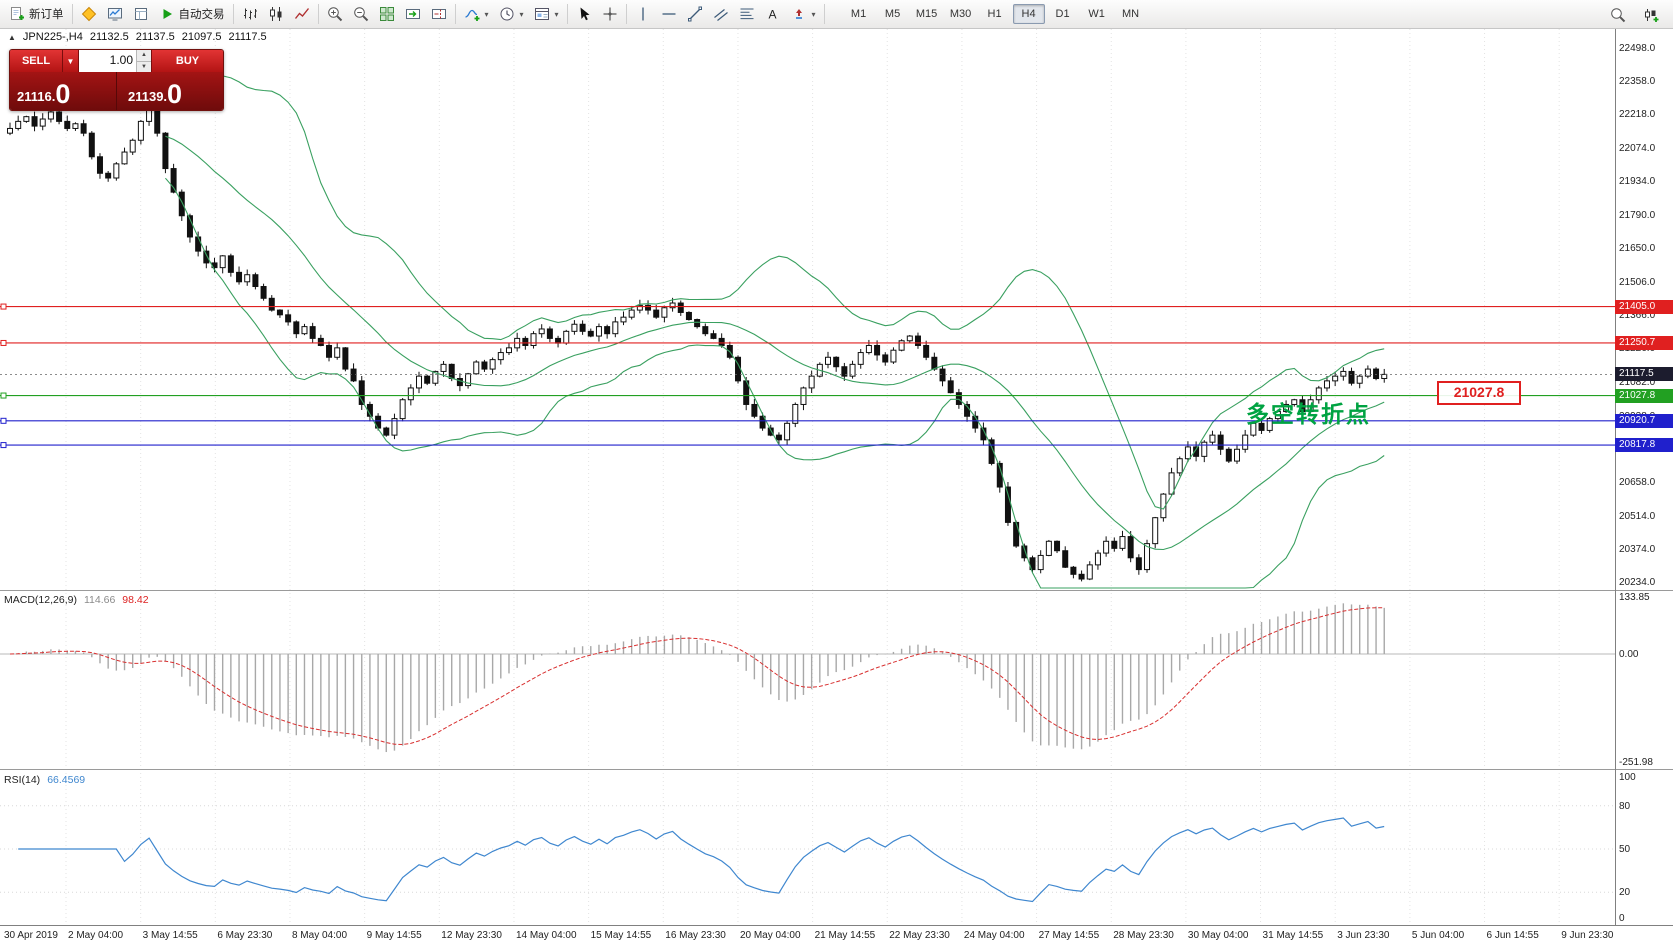  What do you see at coordinates (1062, 14) in the screenshot?
I see `timeframe-d1: D1` at bounding box center [1062, 14].